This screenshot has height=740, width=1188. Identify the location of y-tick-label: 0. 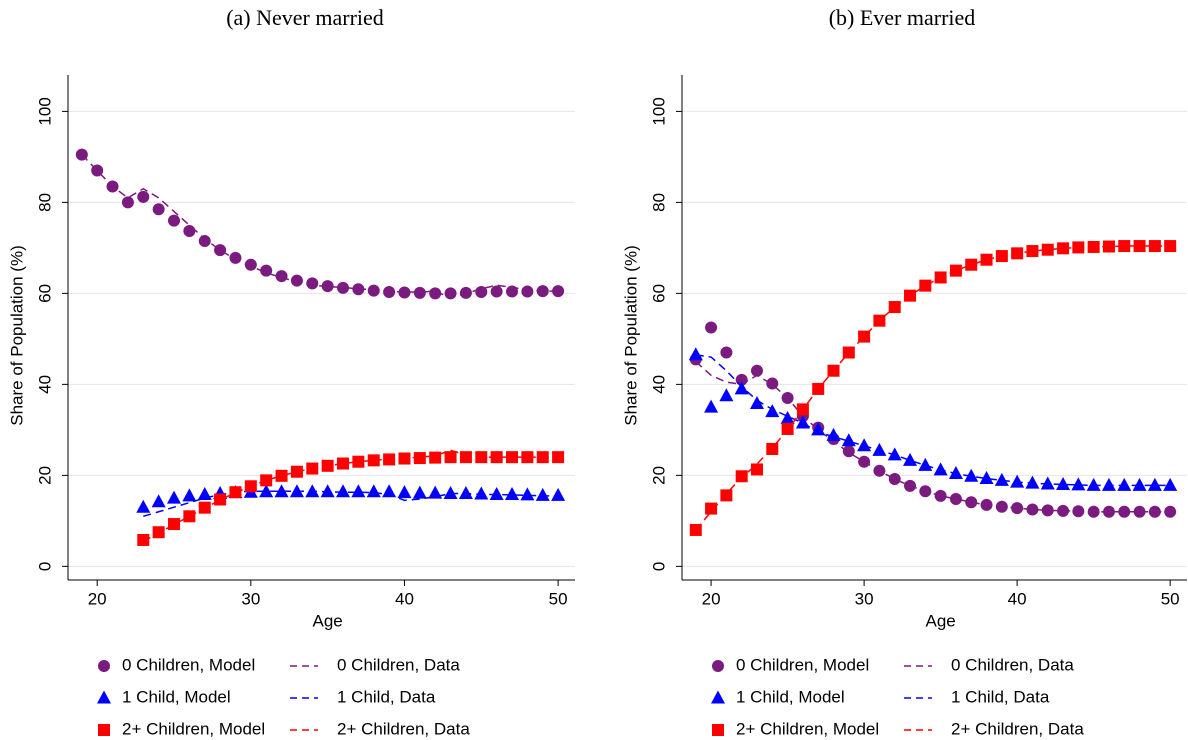
(44, 566).